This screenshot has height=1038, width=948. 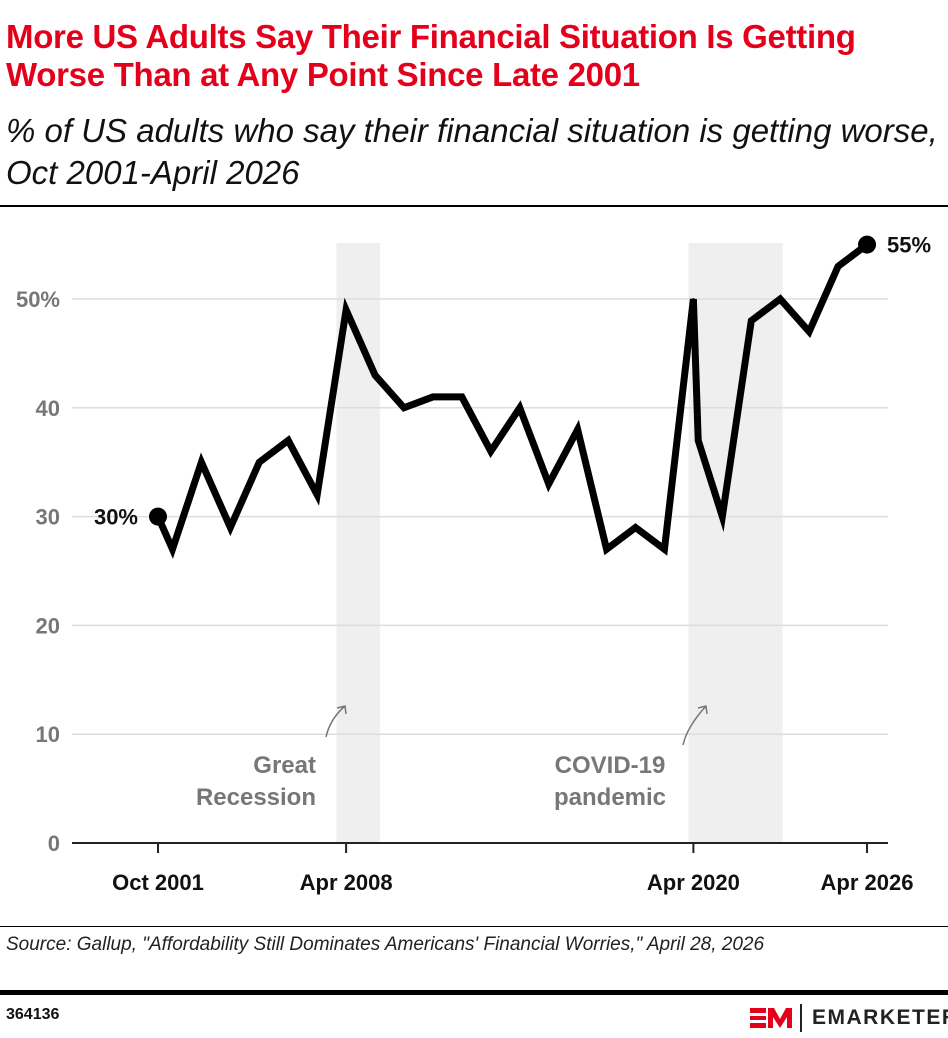 What do you see at coordinates (610, 781) in the screenshot?
I see `annotation-1: COVID-19 pandemic` at bounding box center [610, 781].